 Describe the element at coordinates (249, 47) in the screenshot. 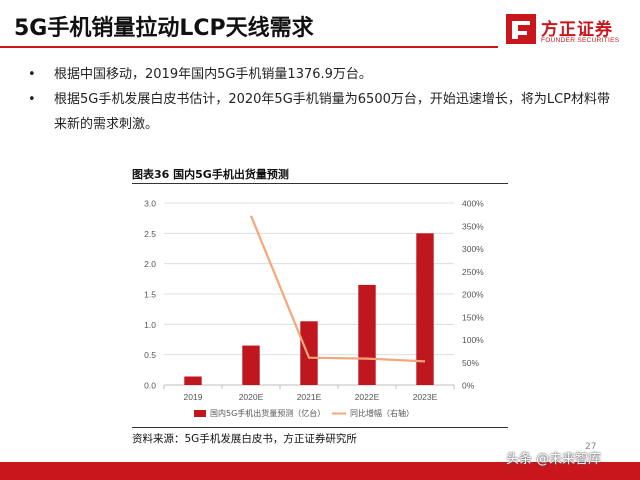

I see `title-underline` at that location.